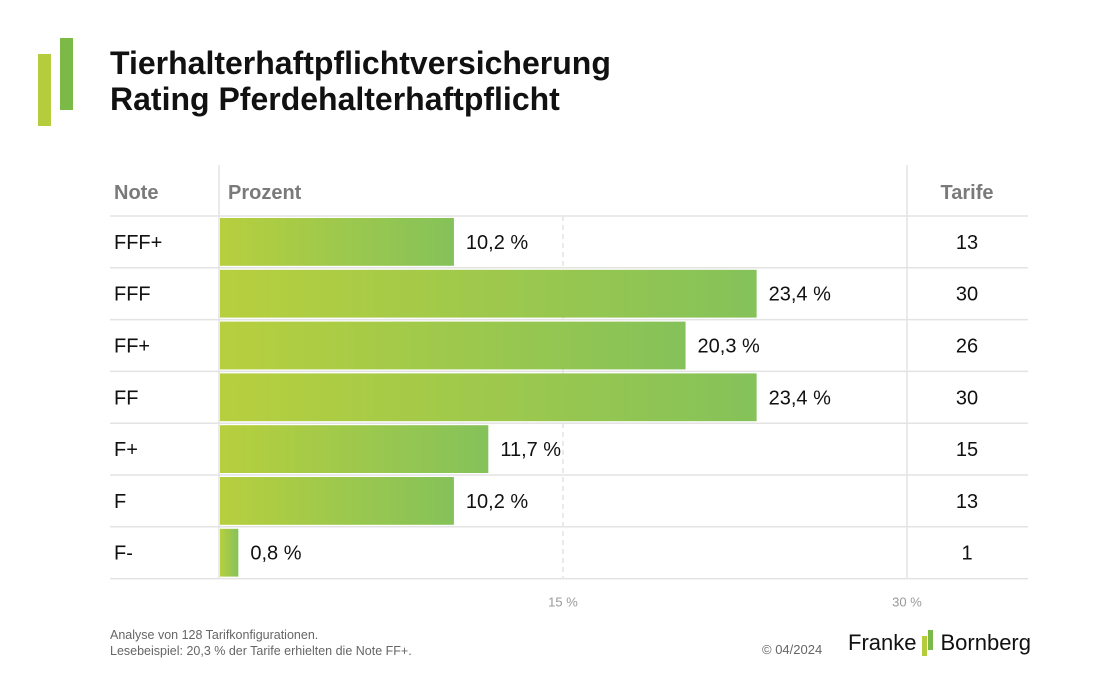  I want to click on brand-name-right: Bornberg, so click(985, 642).